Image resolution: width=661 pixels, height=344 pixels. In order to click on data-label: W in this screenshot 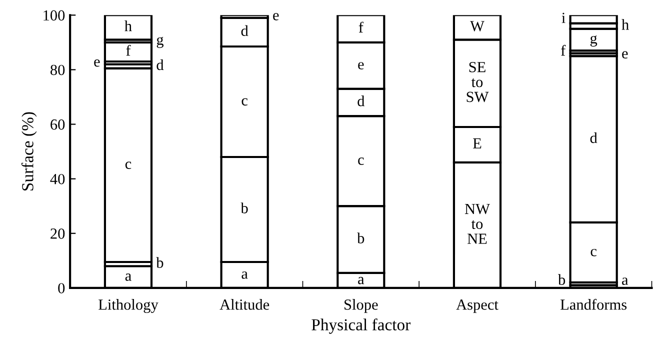, I will do `click(477, 26)`.